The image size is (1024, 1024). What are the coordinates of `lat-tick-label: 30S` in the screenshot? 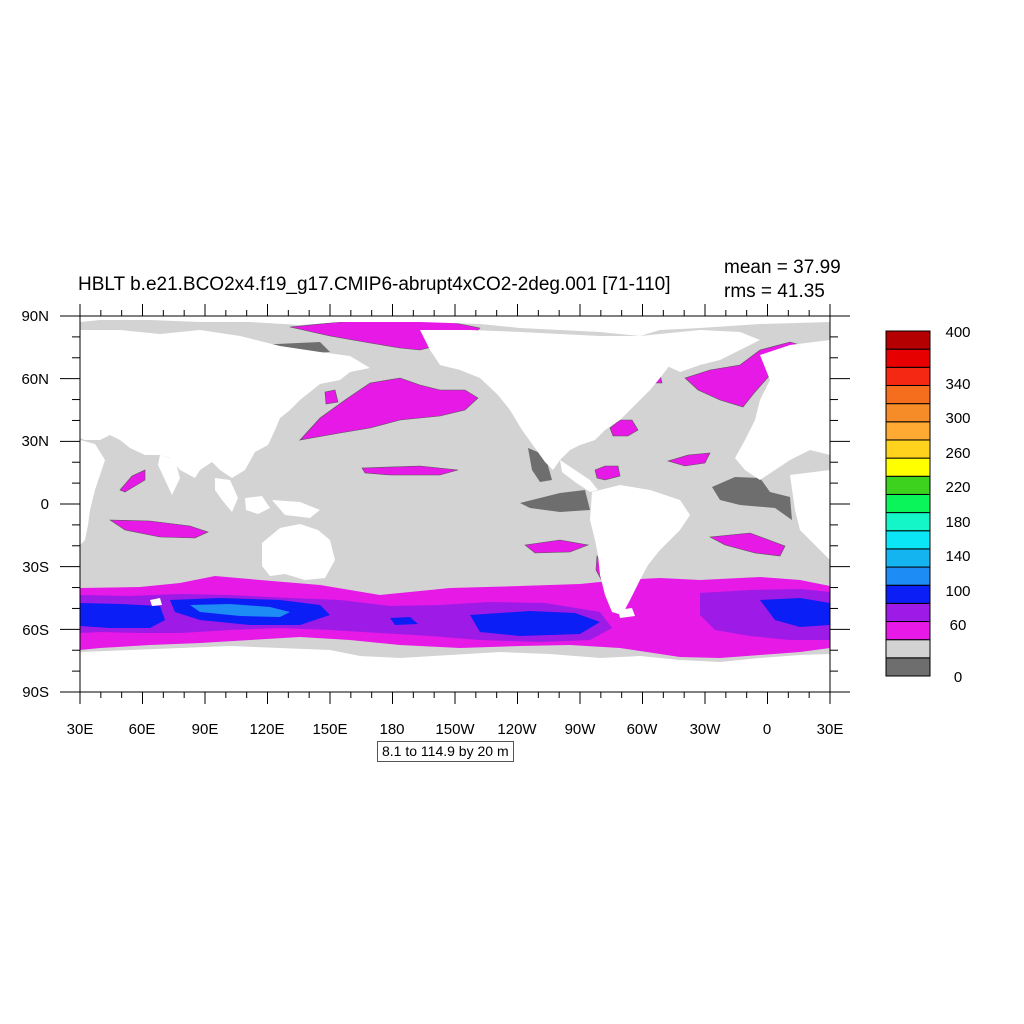 It's located at (35, 567).